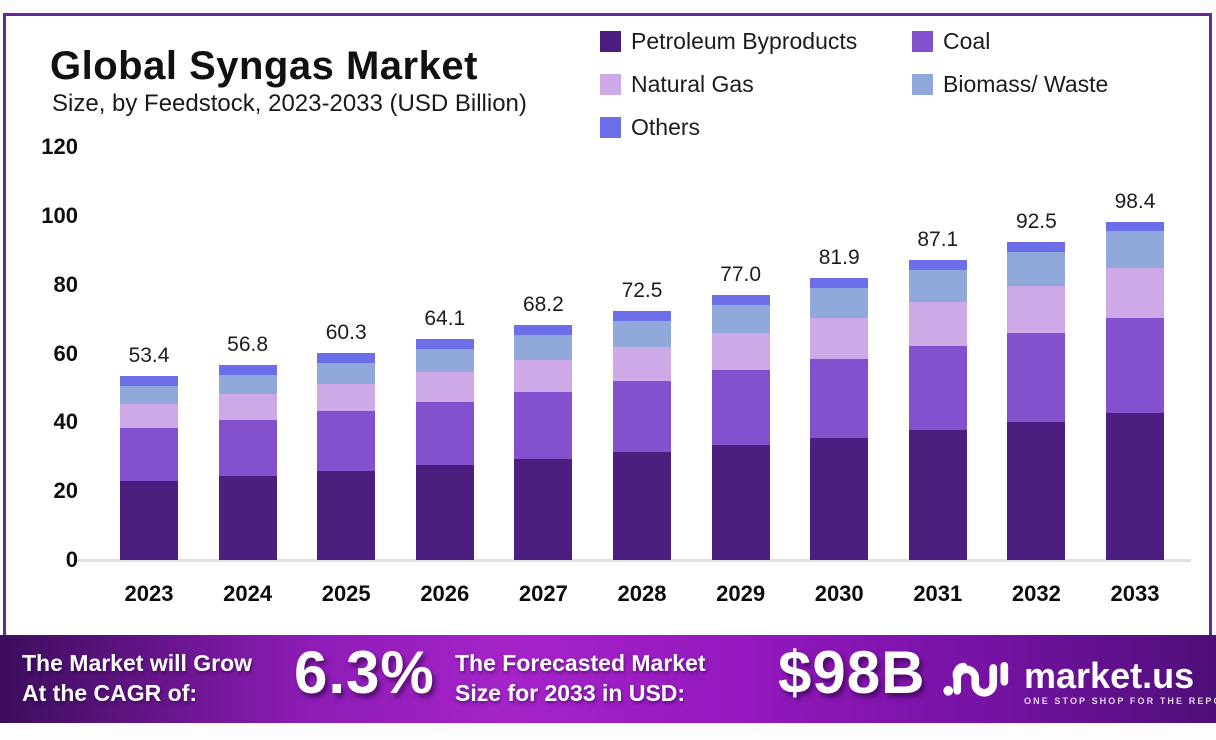 The image size is (1216, 740). I want to click on legend-item-natural-gas: Natural Gas, so click(756, 84).